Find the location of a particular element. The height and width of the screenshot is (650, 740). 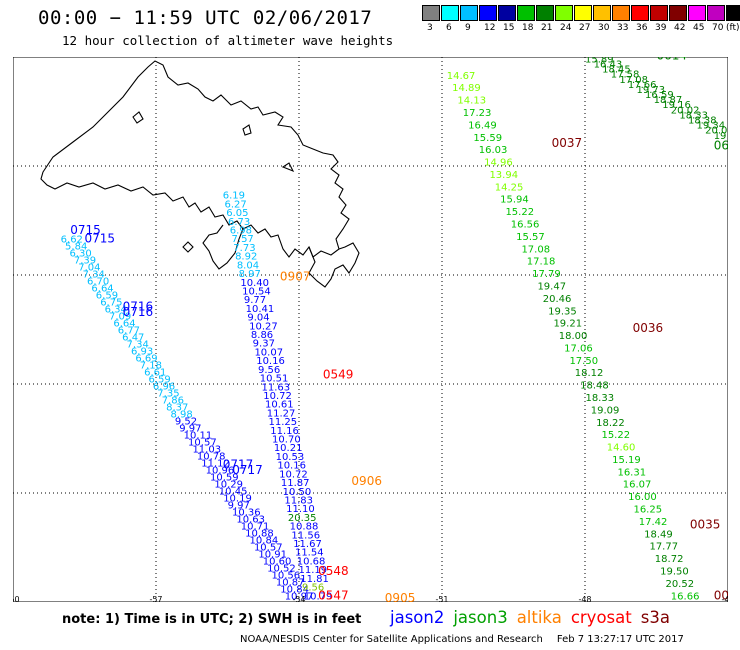

wave-height-value: 8.04 is located at coordinates (248, 265).